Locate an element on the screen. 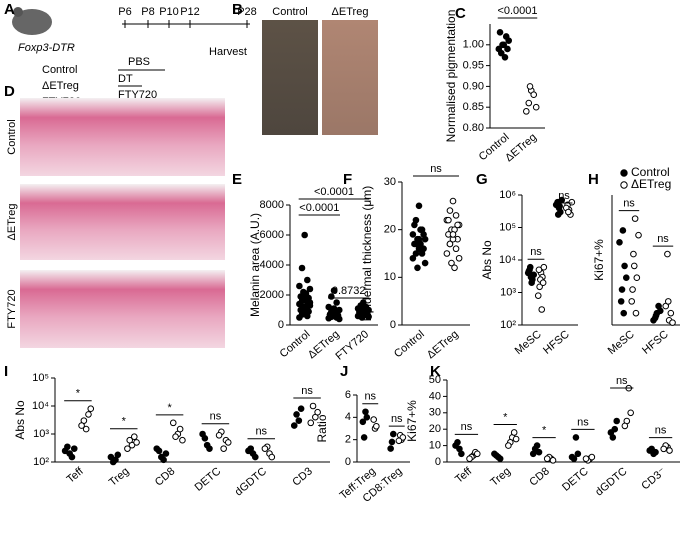 The image size is (685, 547). panel-d: Control ΔETreg FTY720 is located at coordinates (115, 223).